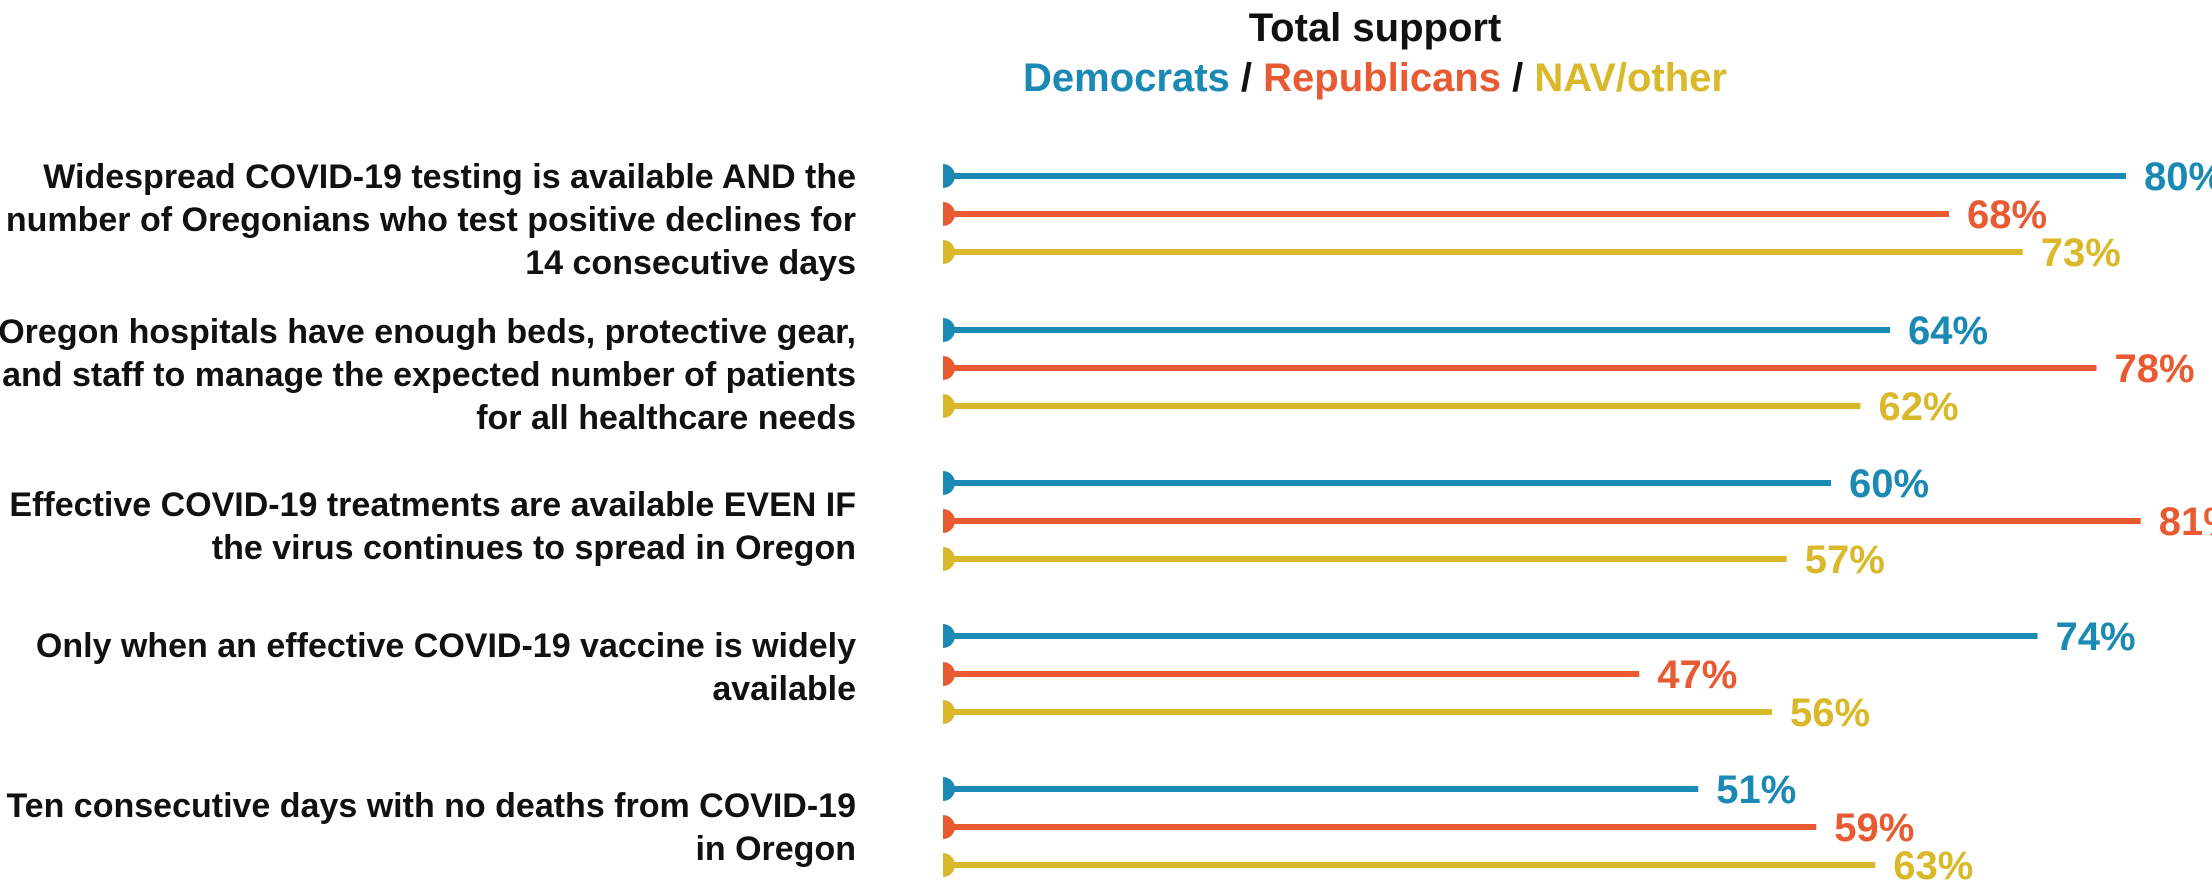  I want to click on data-label: 64%, so click(1948, 331).